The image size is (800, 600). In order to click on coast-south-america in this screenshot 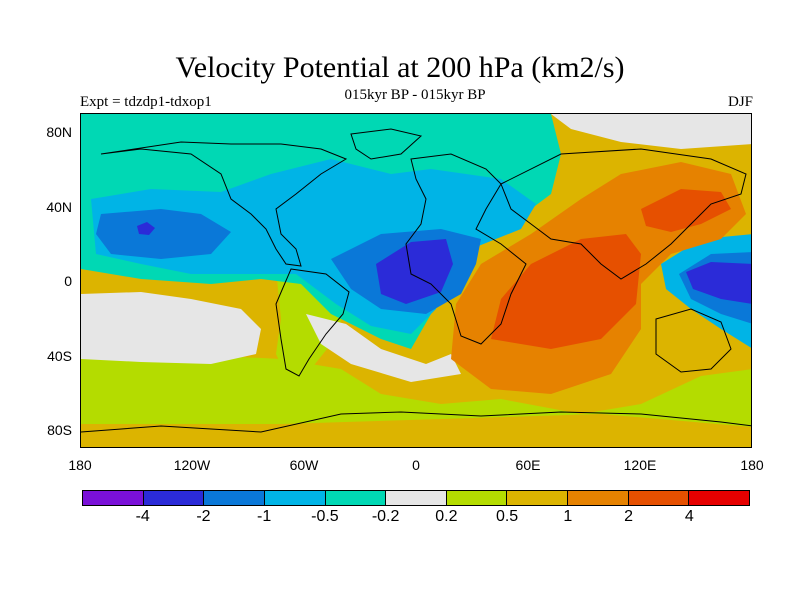, I will do `click(312, 322)`.